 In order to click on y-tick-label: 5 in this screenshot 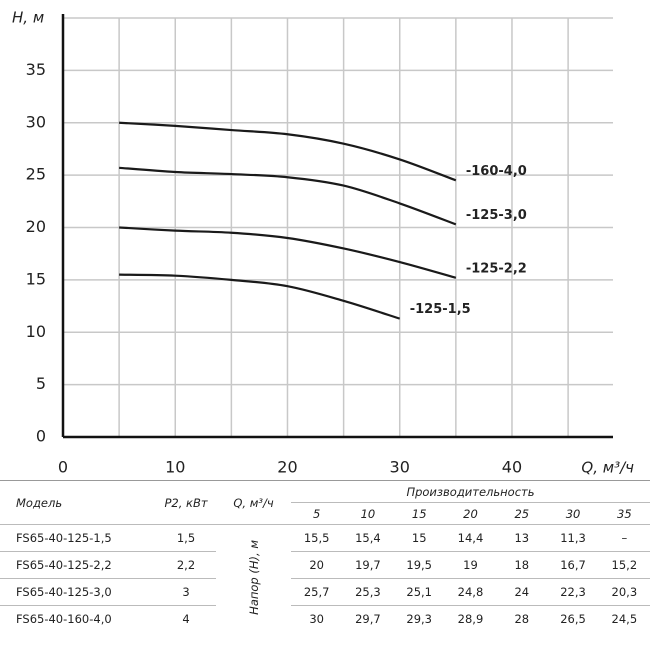, I will do `click(41, 383)`.